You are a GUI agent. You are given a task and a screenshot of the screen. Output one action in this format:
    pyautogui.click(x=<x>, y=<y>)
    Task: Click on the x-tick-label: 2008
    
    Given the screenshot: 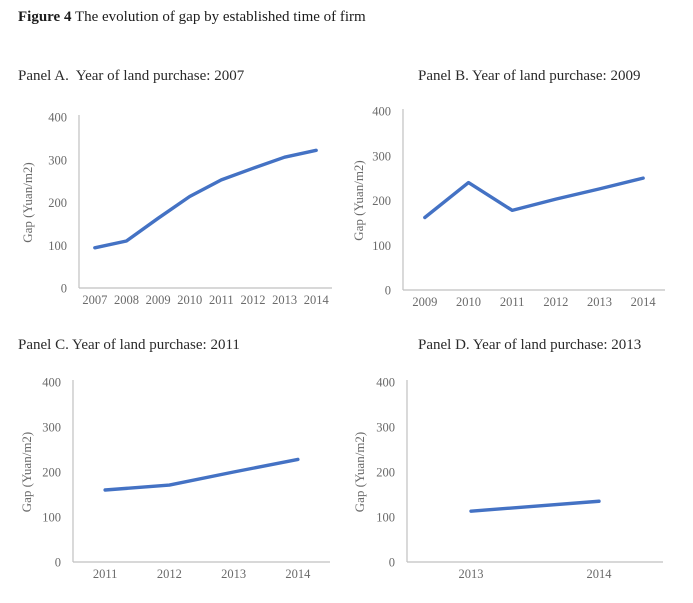 What is the action you would take?
    pyautogui.click(x=126, y=300)
    